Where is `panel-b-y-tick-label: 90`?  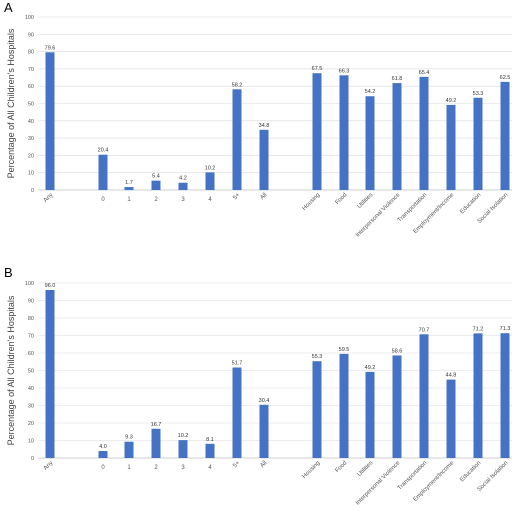 panel-b-y-tick-label: 90 is located at coordinates (31, 302).